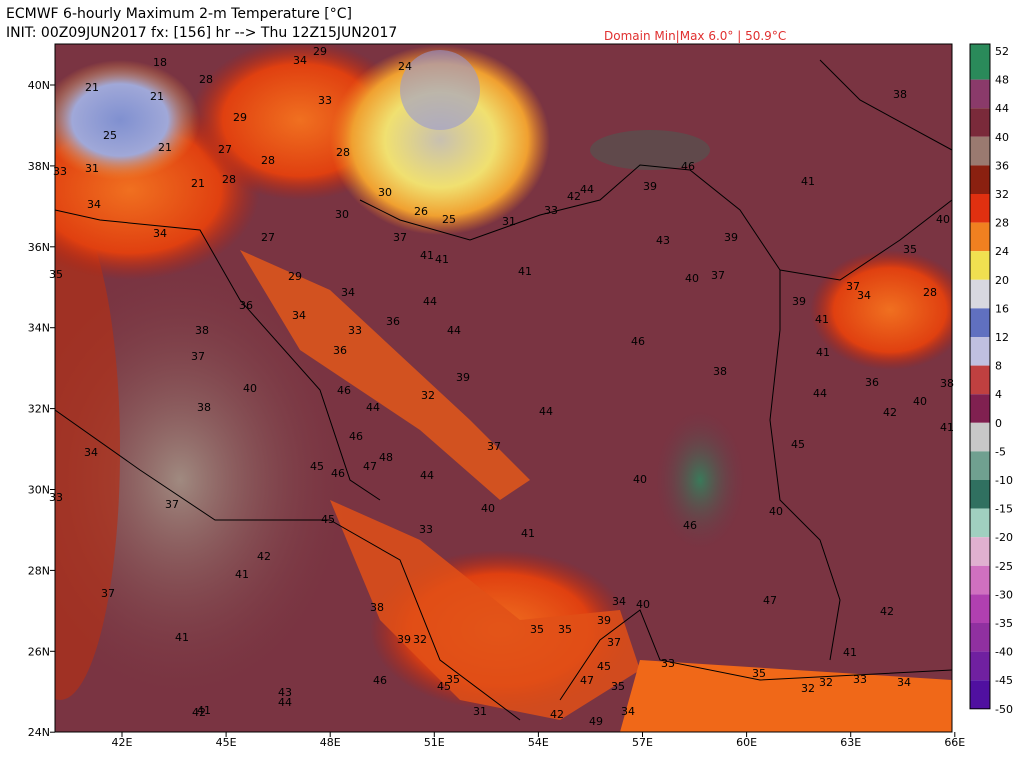  I want to click on colorbar-label: -15, so click(1004, 509).